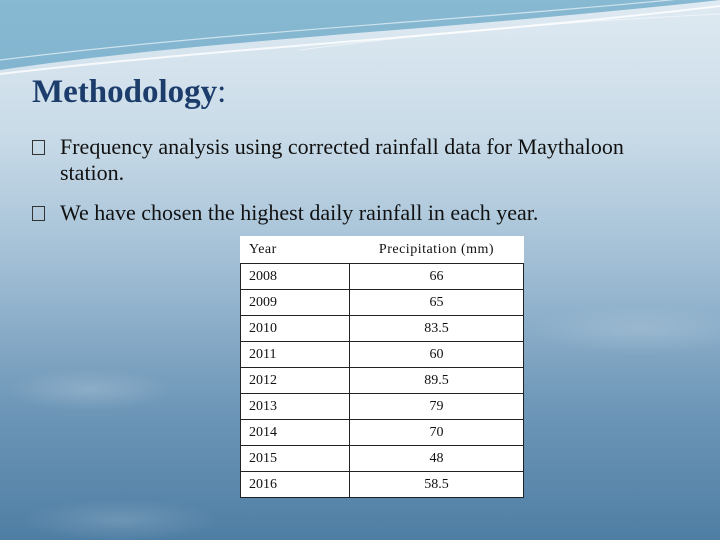  What do you see at coordinates (295, 432) in the screenshot?
I see `year-cell: 2014` at bounding box center [295, 432].